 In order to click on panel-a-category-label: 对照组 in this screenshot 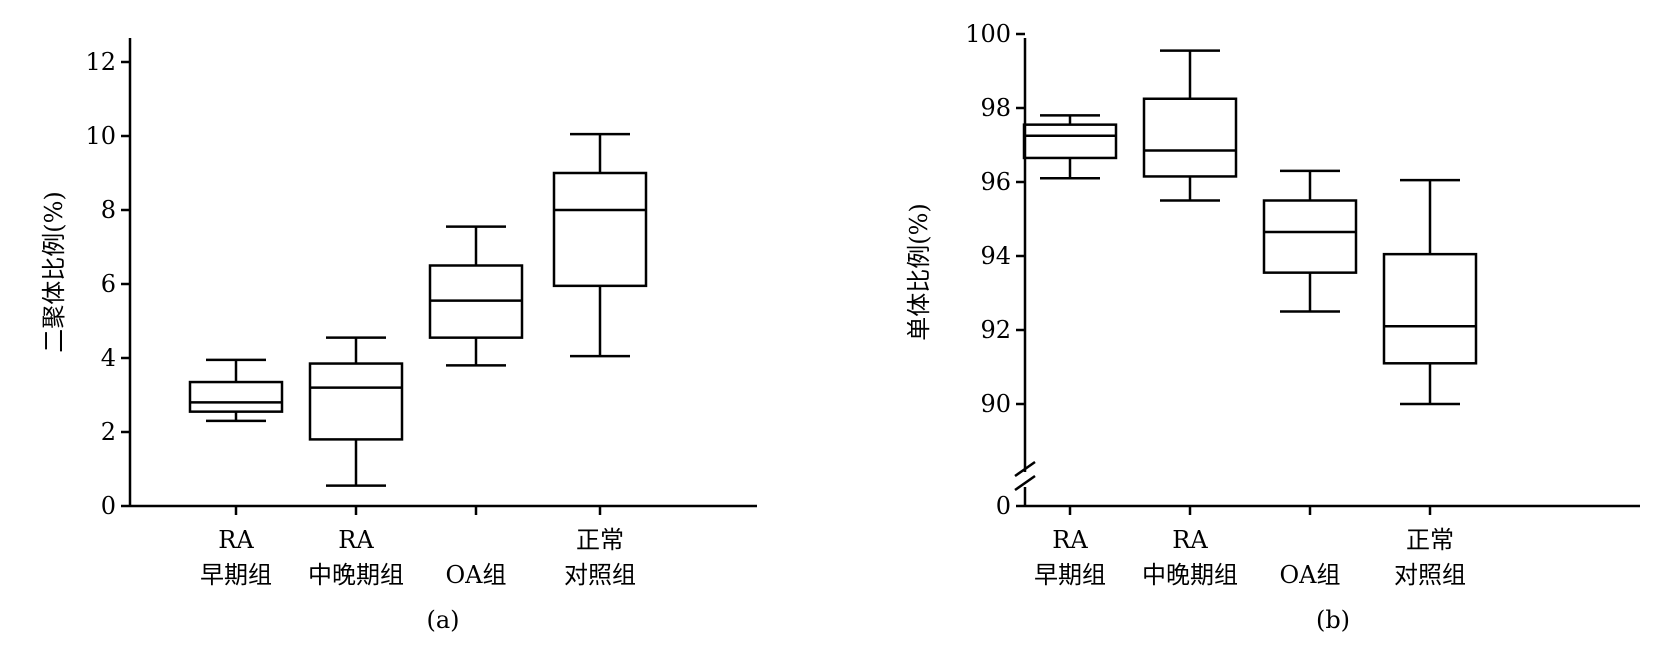, I will do `click(600, 575)`.